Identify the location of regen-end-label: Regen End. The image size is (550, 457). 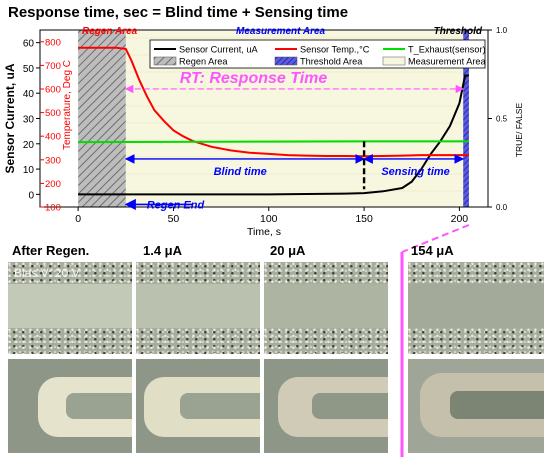
(176, 205).